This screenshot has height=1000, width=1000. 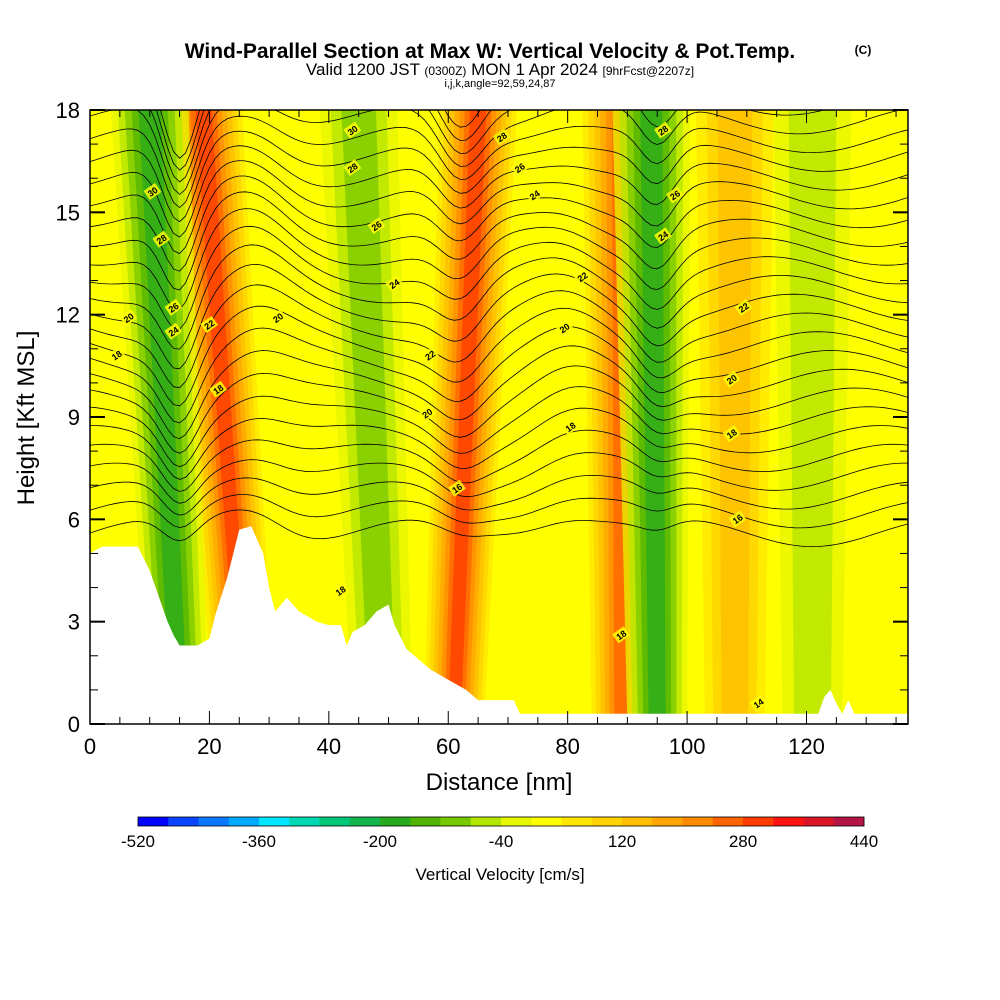 I want to click on x-tick-label: 100, so click(x=687, y=746).